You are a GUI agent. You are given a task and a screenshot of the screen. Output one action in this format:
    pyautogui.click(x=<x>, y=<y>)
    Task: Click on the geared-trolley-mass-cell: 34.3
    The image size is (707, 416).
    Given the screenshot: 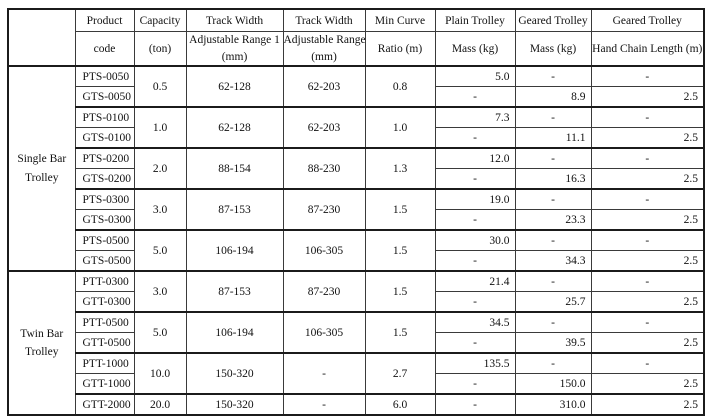 What is the action you would take?
    pyautogui.click(x=553, y=261)
    